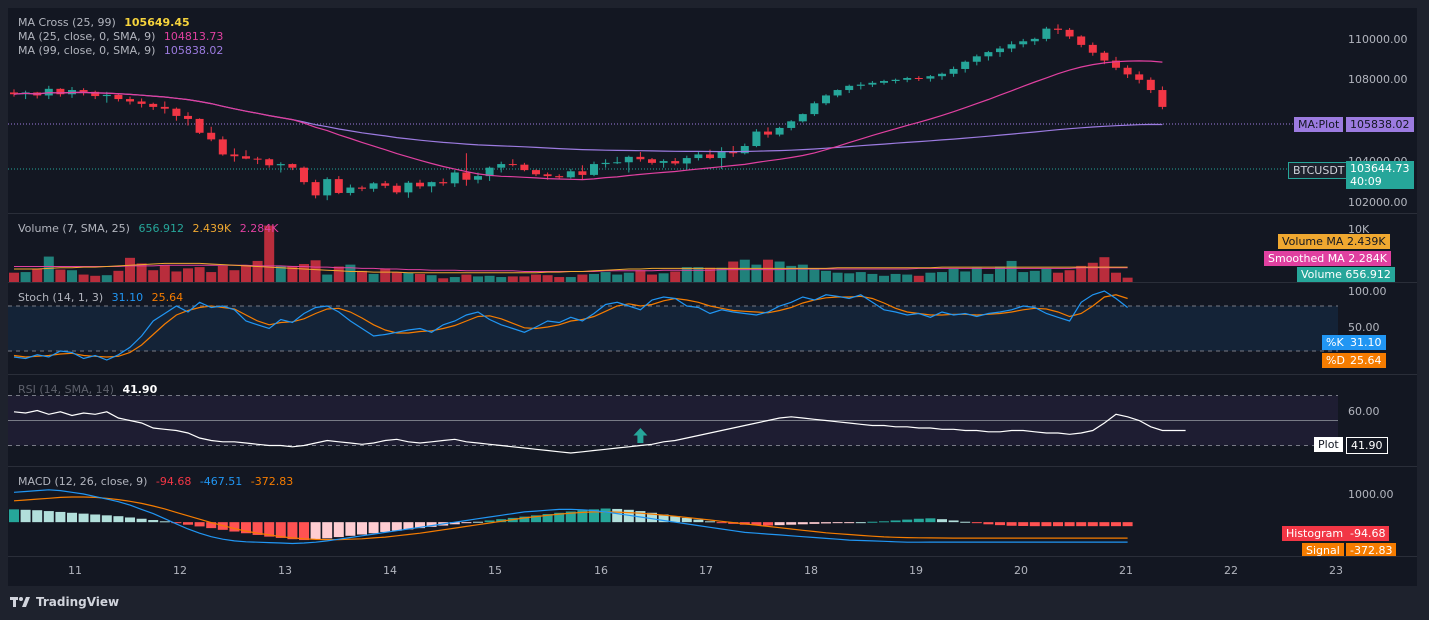 The height and width of the screenshot is (620, 1429). Describe the element at coordinates (1319, 124) in the screenshot. I see `ma-plot-tag-label: MA:Plot` at that location.